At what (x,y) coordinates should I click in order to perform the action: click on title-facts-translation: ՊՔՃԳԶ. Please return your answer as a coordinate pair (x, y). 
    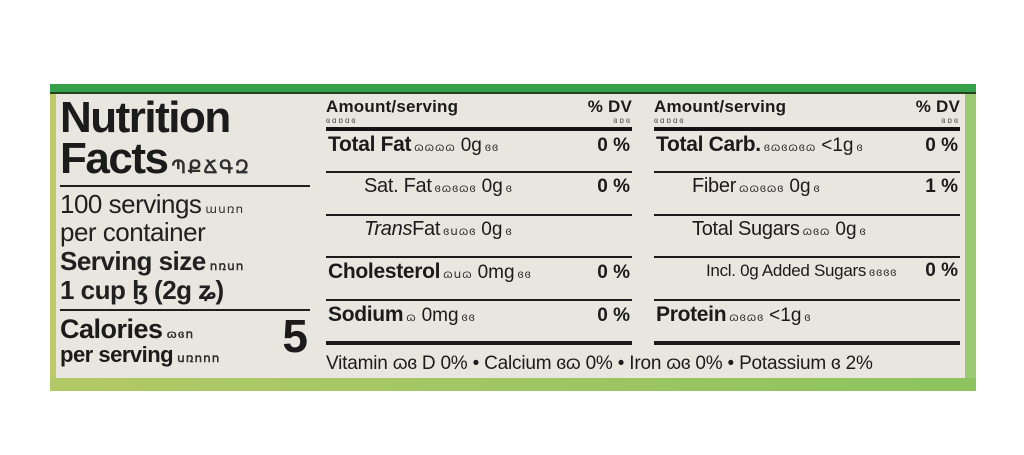
    Looking at the image, I should click on (211, 167).